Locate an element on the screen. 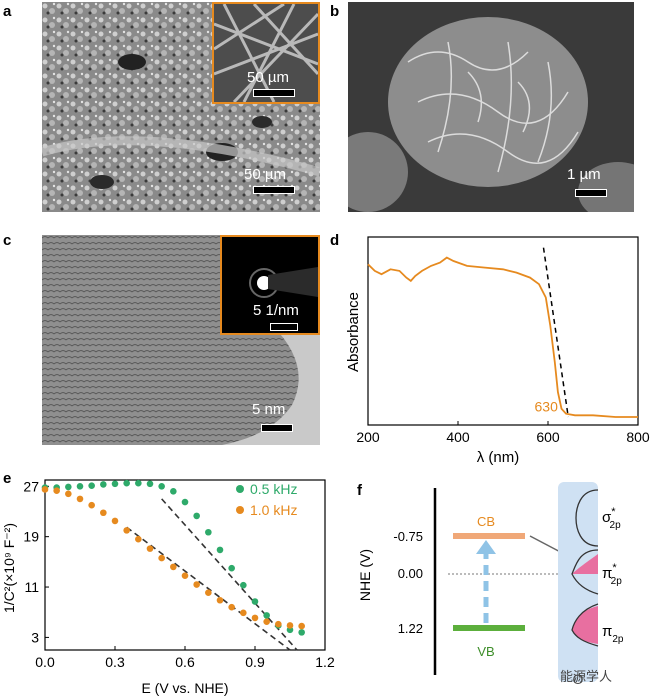 The width and height of the screenshot is (650, 699). ms-x-label: E (V vs. NHE) is located at coordinates (184, 688).